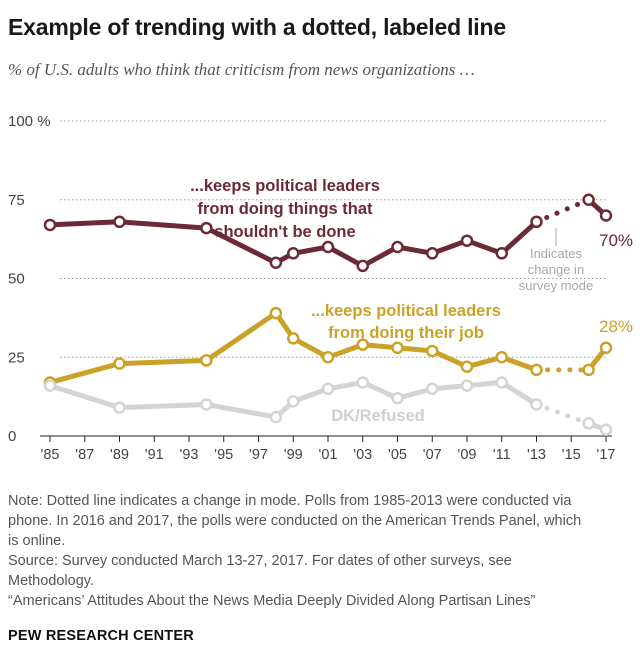 The image size is (640, 672). What do you see at coordinates (37, 541) in the screenshot?
I see `note-line: is online.` at bounding box center [37, 541].